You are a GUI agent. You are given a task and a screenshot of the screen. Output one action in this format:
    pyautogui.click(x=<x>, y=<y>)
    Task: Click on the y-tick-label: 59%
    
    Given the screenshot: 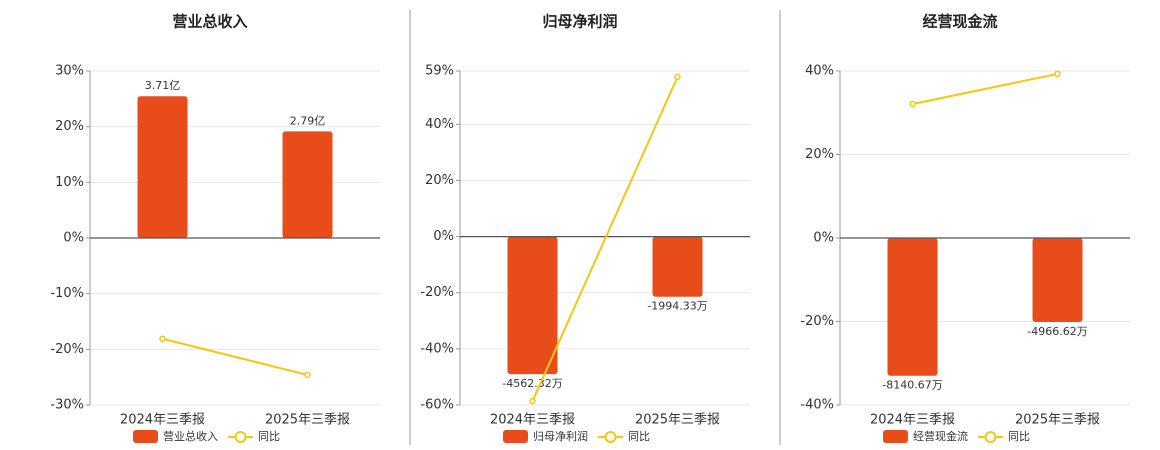 What is the action you would take?
    pyautogui.click(x=439, y=71)
    